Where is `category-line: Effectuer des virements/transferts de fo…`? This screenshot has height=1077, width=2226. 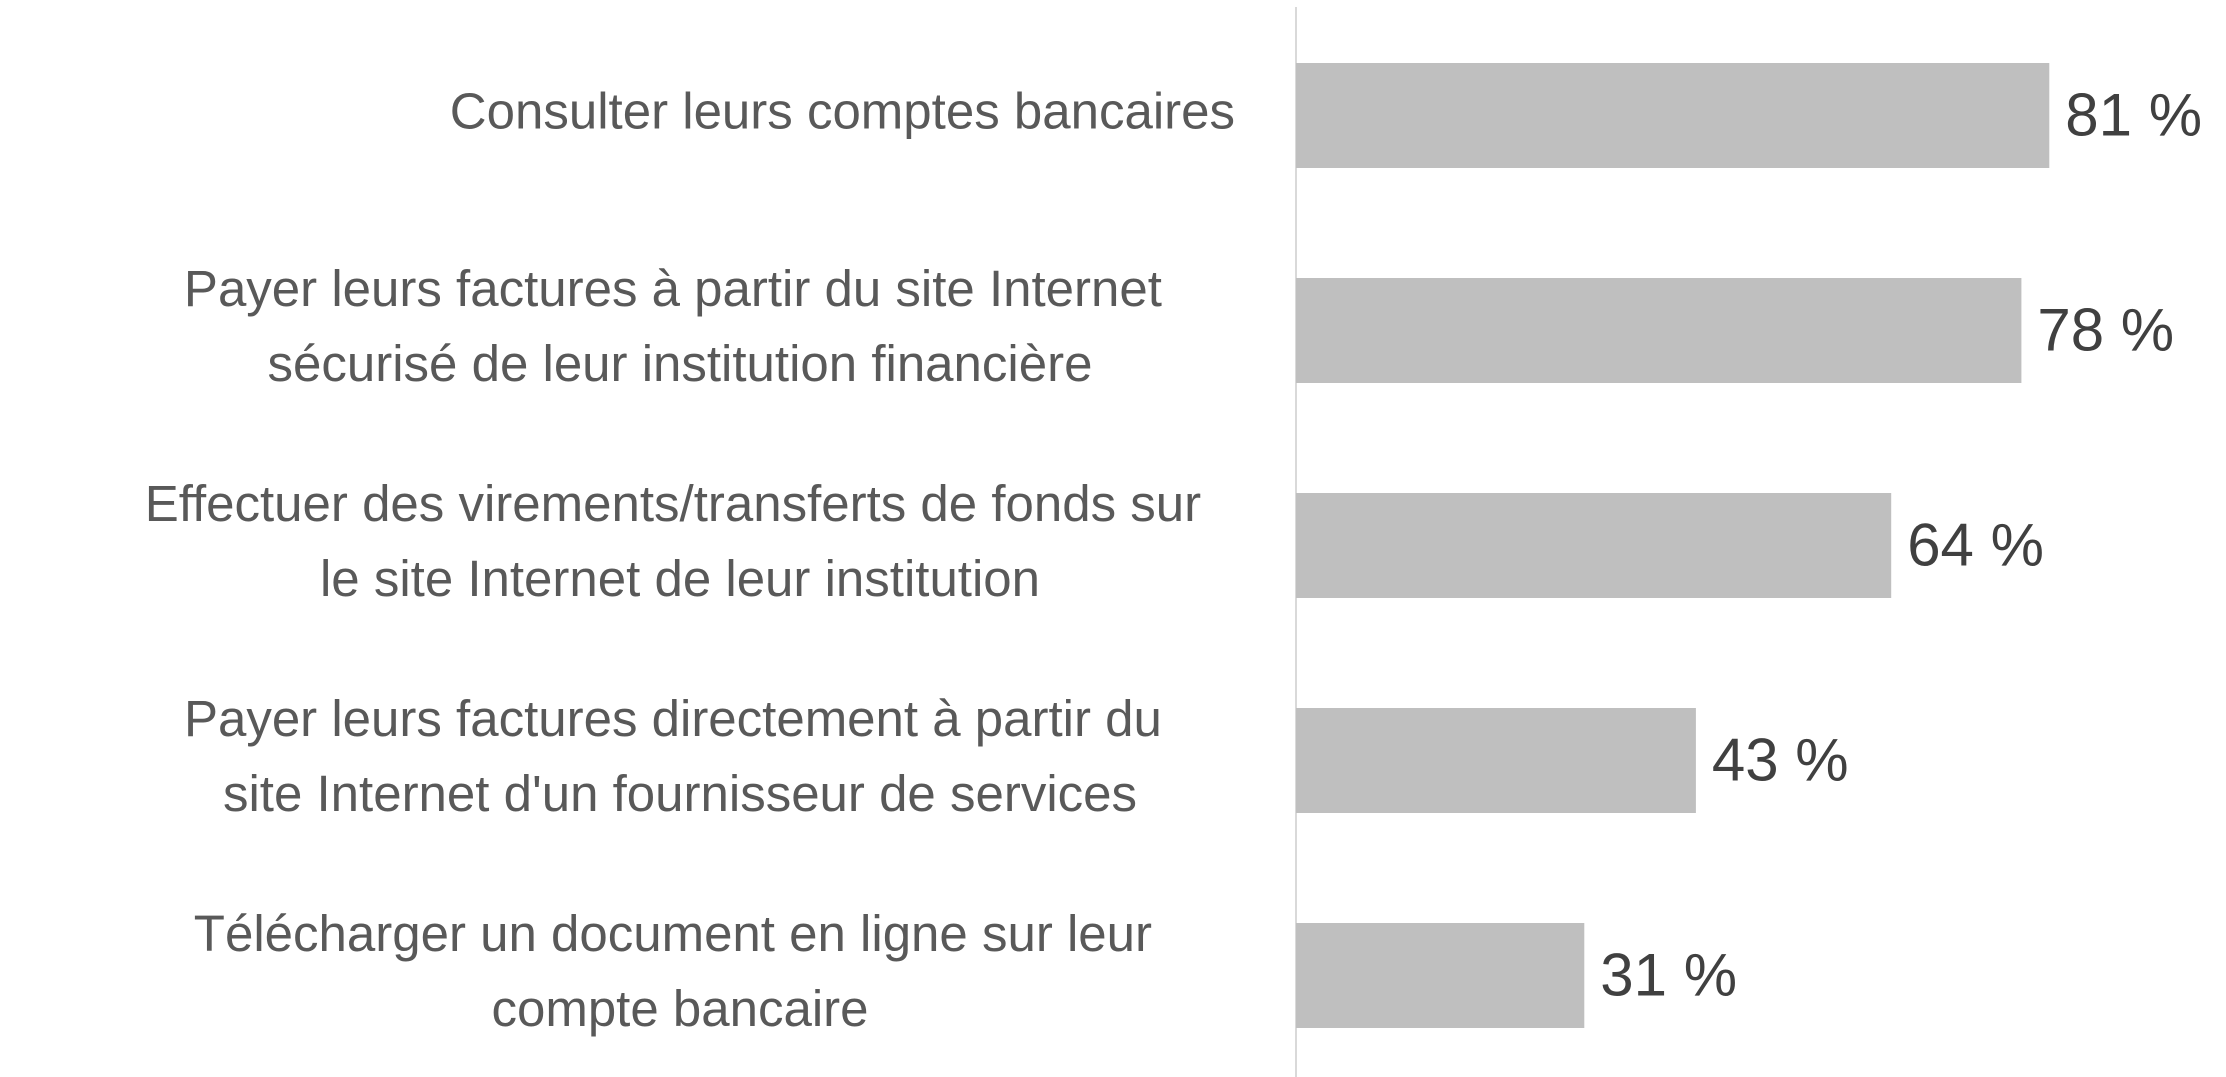
category-line: Effectuer des virements/transferts de fo… is located at coordinates (680, 503).